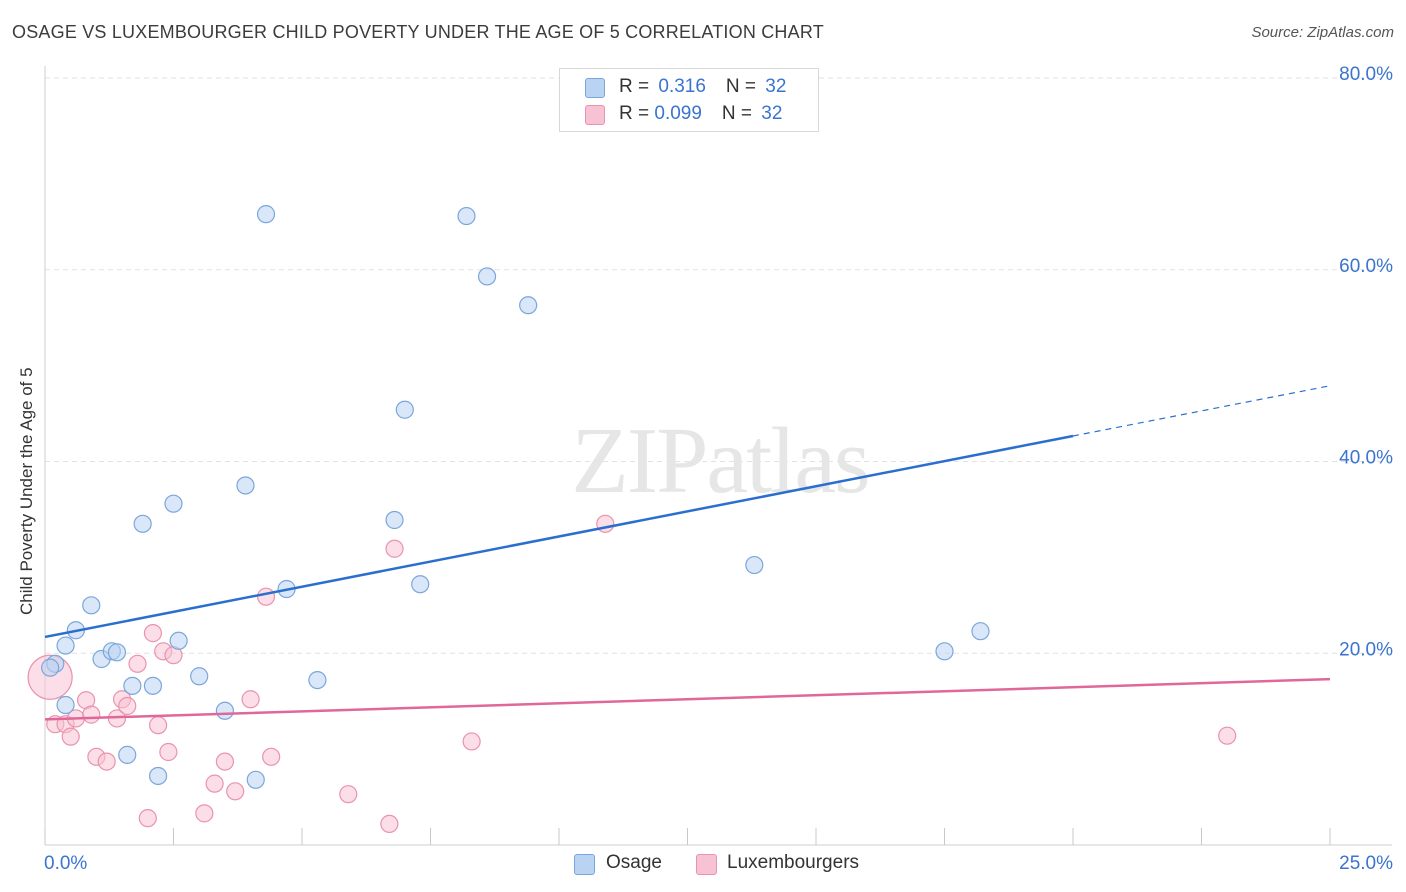 The image size is (1406, 892). Describe the element at coordinates (595, 88) in the screenshot. I see `osage-swatch` at that location.